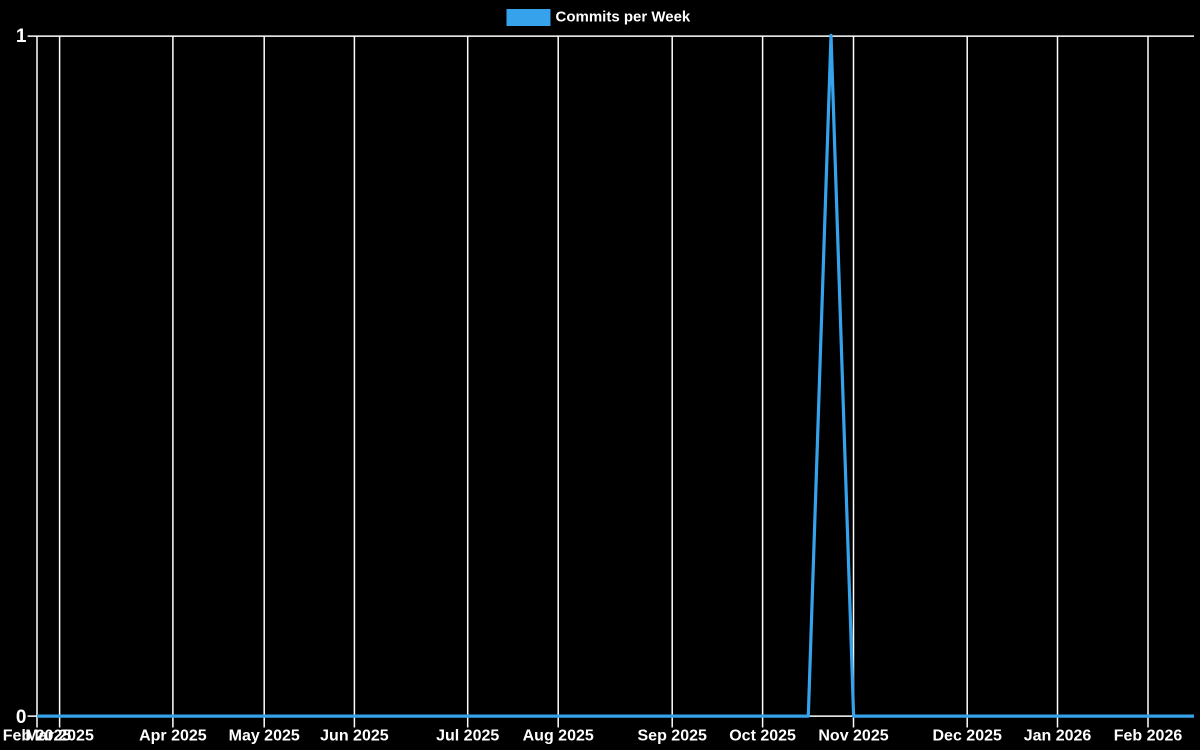 This screenshot has width=1200, height=750. Describe the element at coordinates (672, 736) in the screenshot. I see `svg-text: Sep 2025` at that location.